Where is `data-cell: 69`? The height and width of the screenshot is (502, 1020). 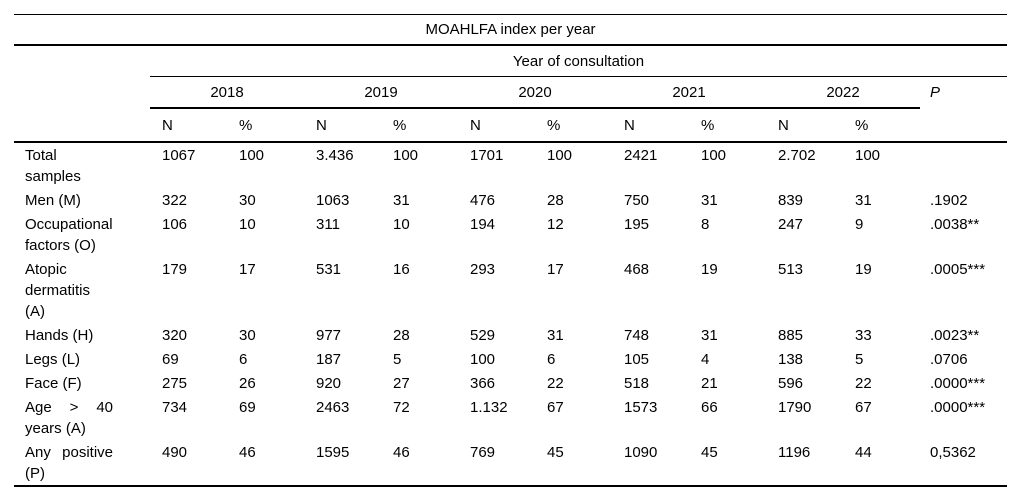 data-cell: 69 is located at coordinates (247, 407).